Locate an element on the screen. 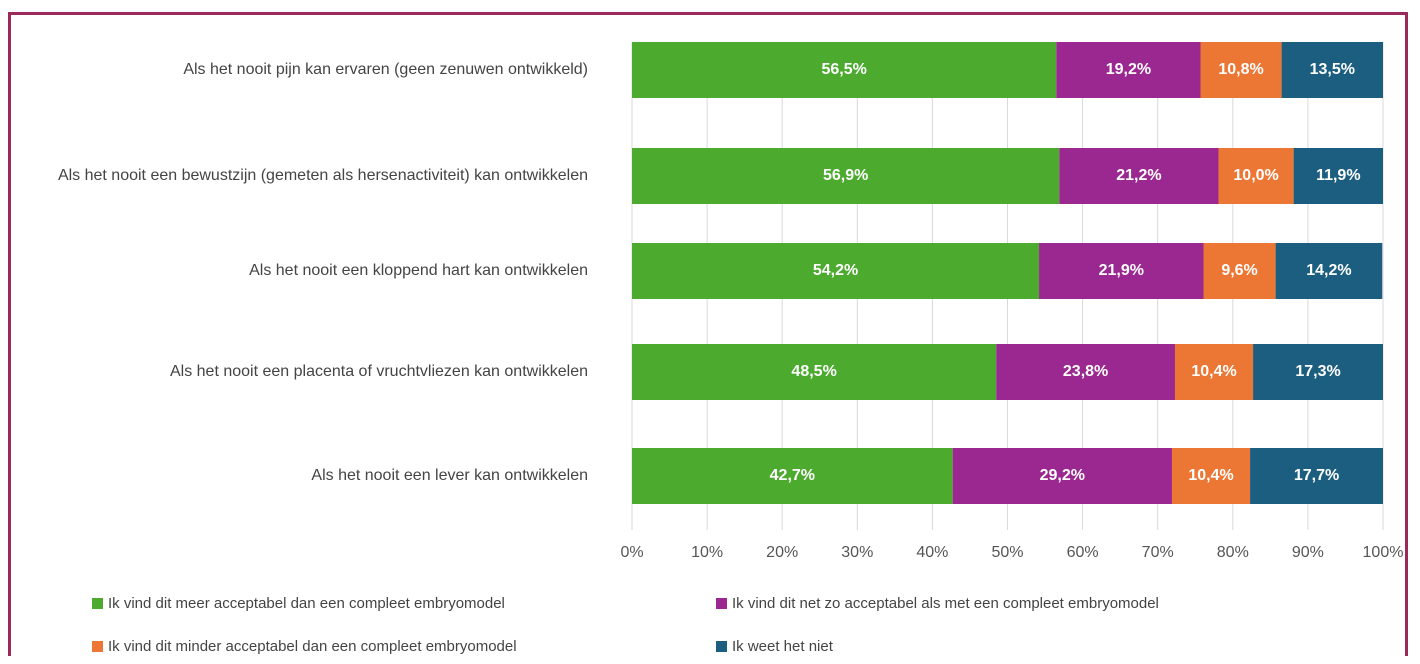  data-label: 14,2% is located at coordinates (1328, 270).